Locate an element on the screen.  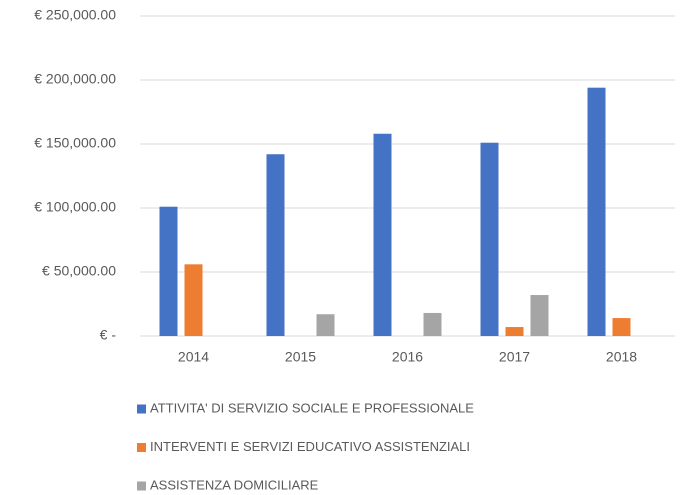
x-tick-label: 2014 is located at coordinates (193, 357).